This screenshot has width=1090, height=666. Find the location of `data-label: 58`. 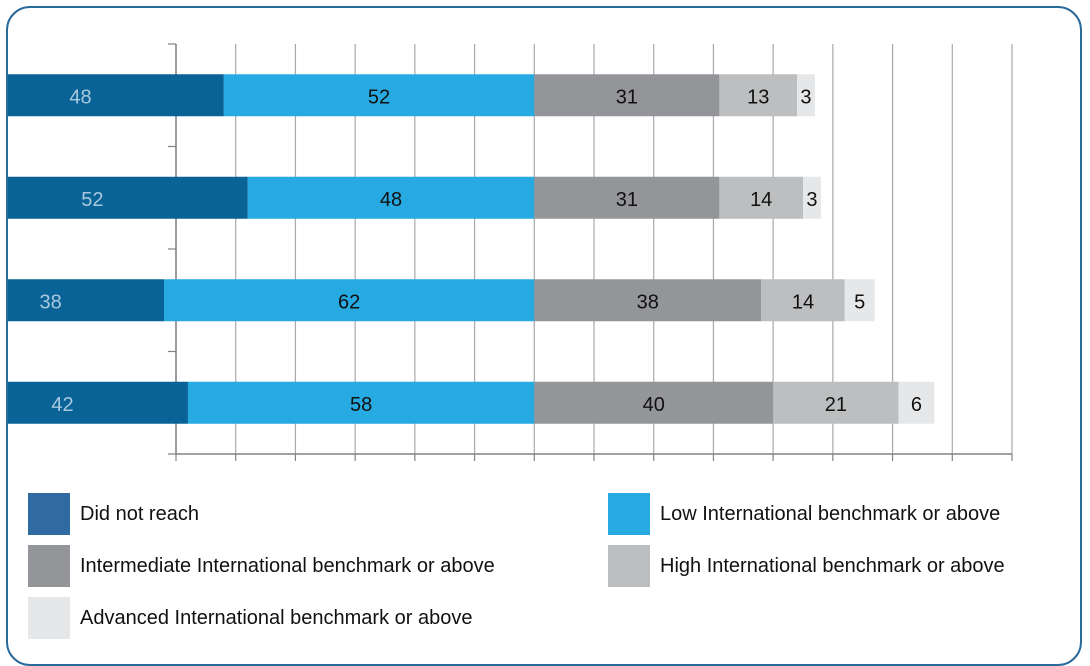

data-label: 58 is located at coordinates (361, 405).